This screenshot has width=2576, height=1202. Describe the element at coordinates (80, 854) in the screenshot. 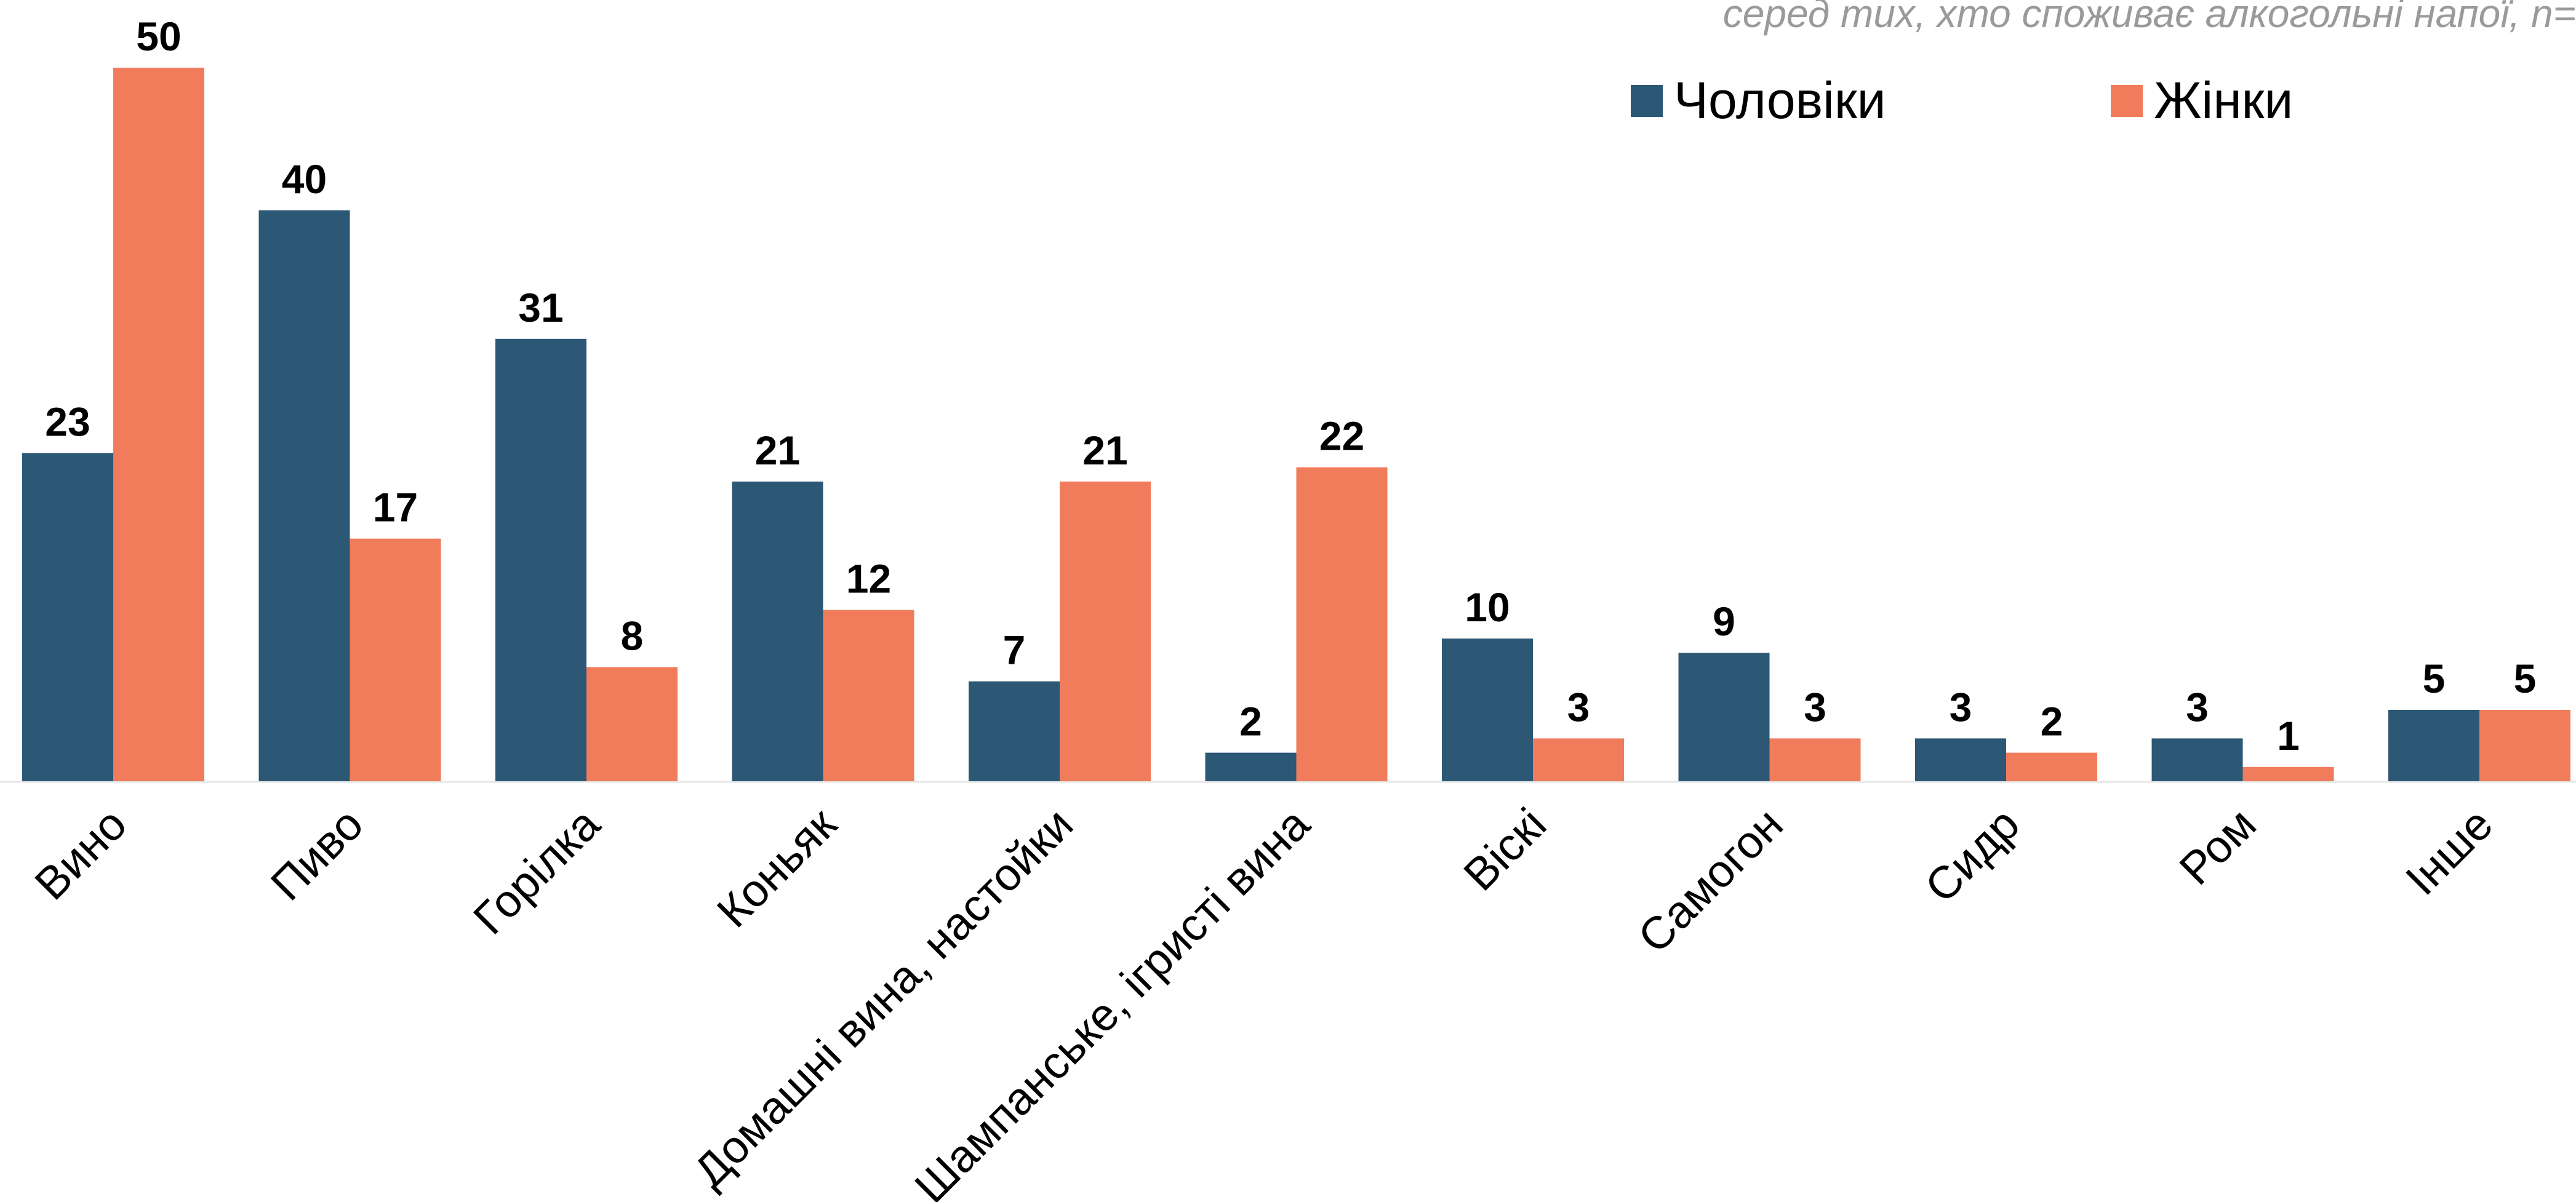

I see `category-label: Вино` at that location.